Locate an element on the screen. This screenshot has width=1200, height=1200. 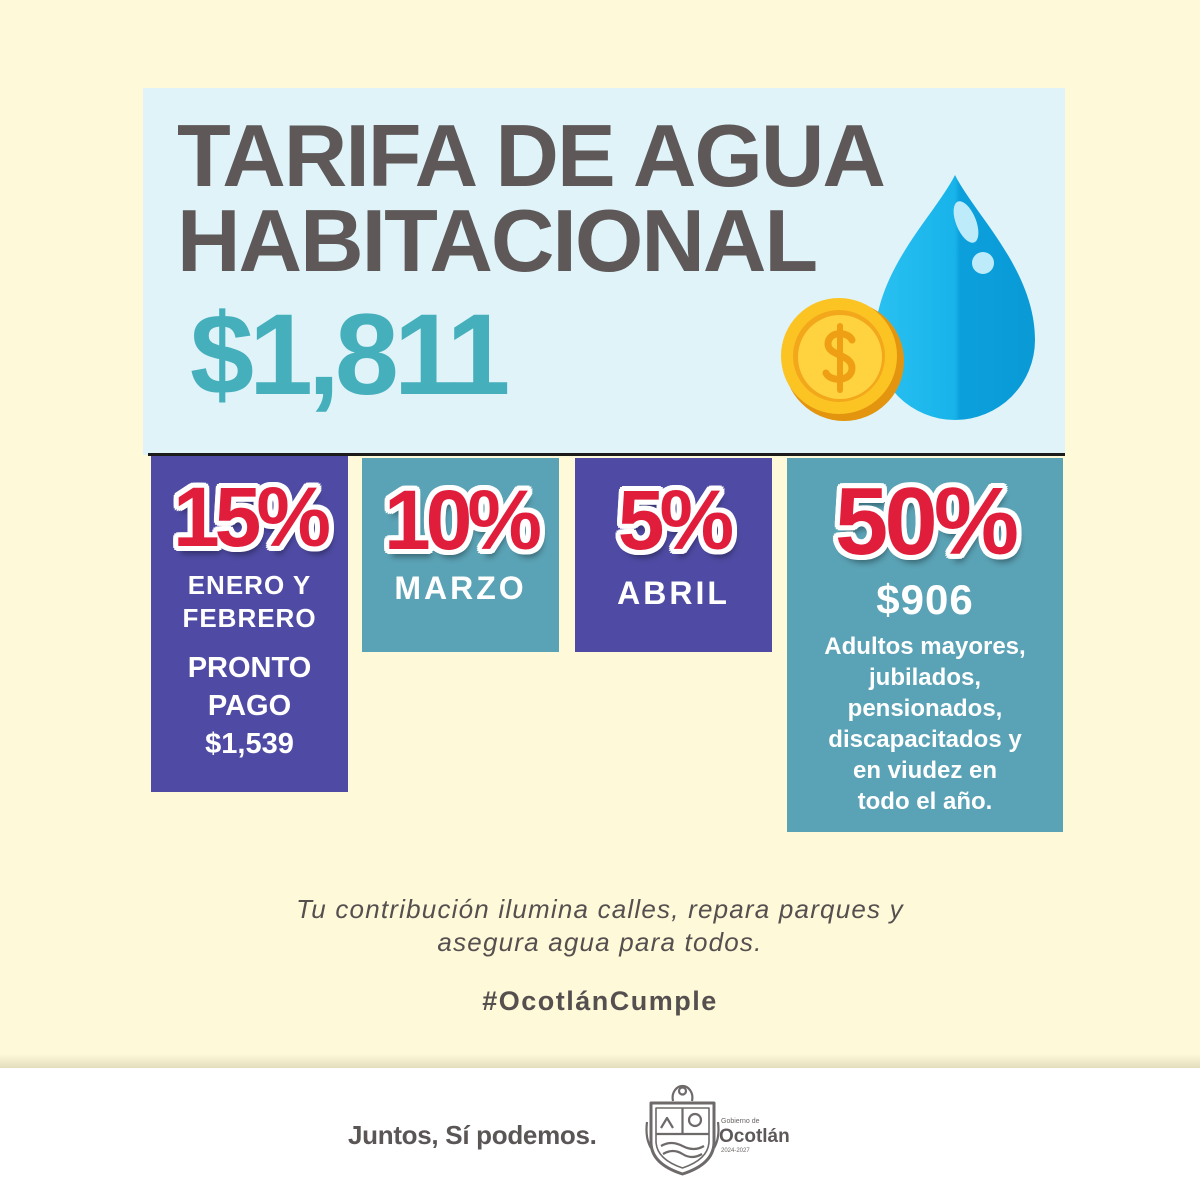
discount-amount: $906 is located at coordinates (925, 599).